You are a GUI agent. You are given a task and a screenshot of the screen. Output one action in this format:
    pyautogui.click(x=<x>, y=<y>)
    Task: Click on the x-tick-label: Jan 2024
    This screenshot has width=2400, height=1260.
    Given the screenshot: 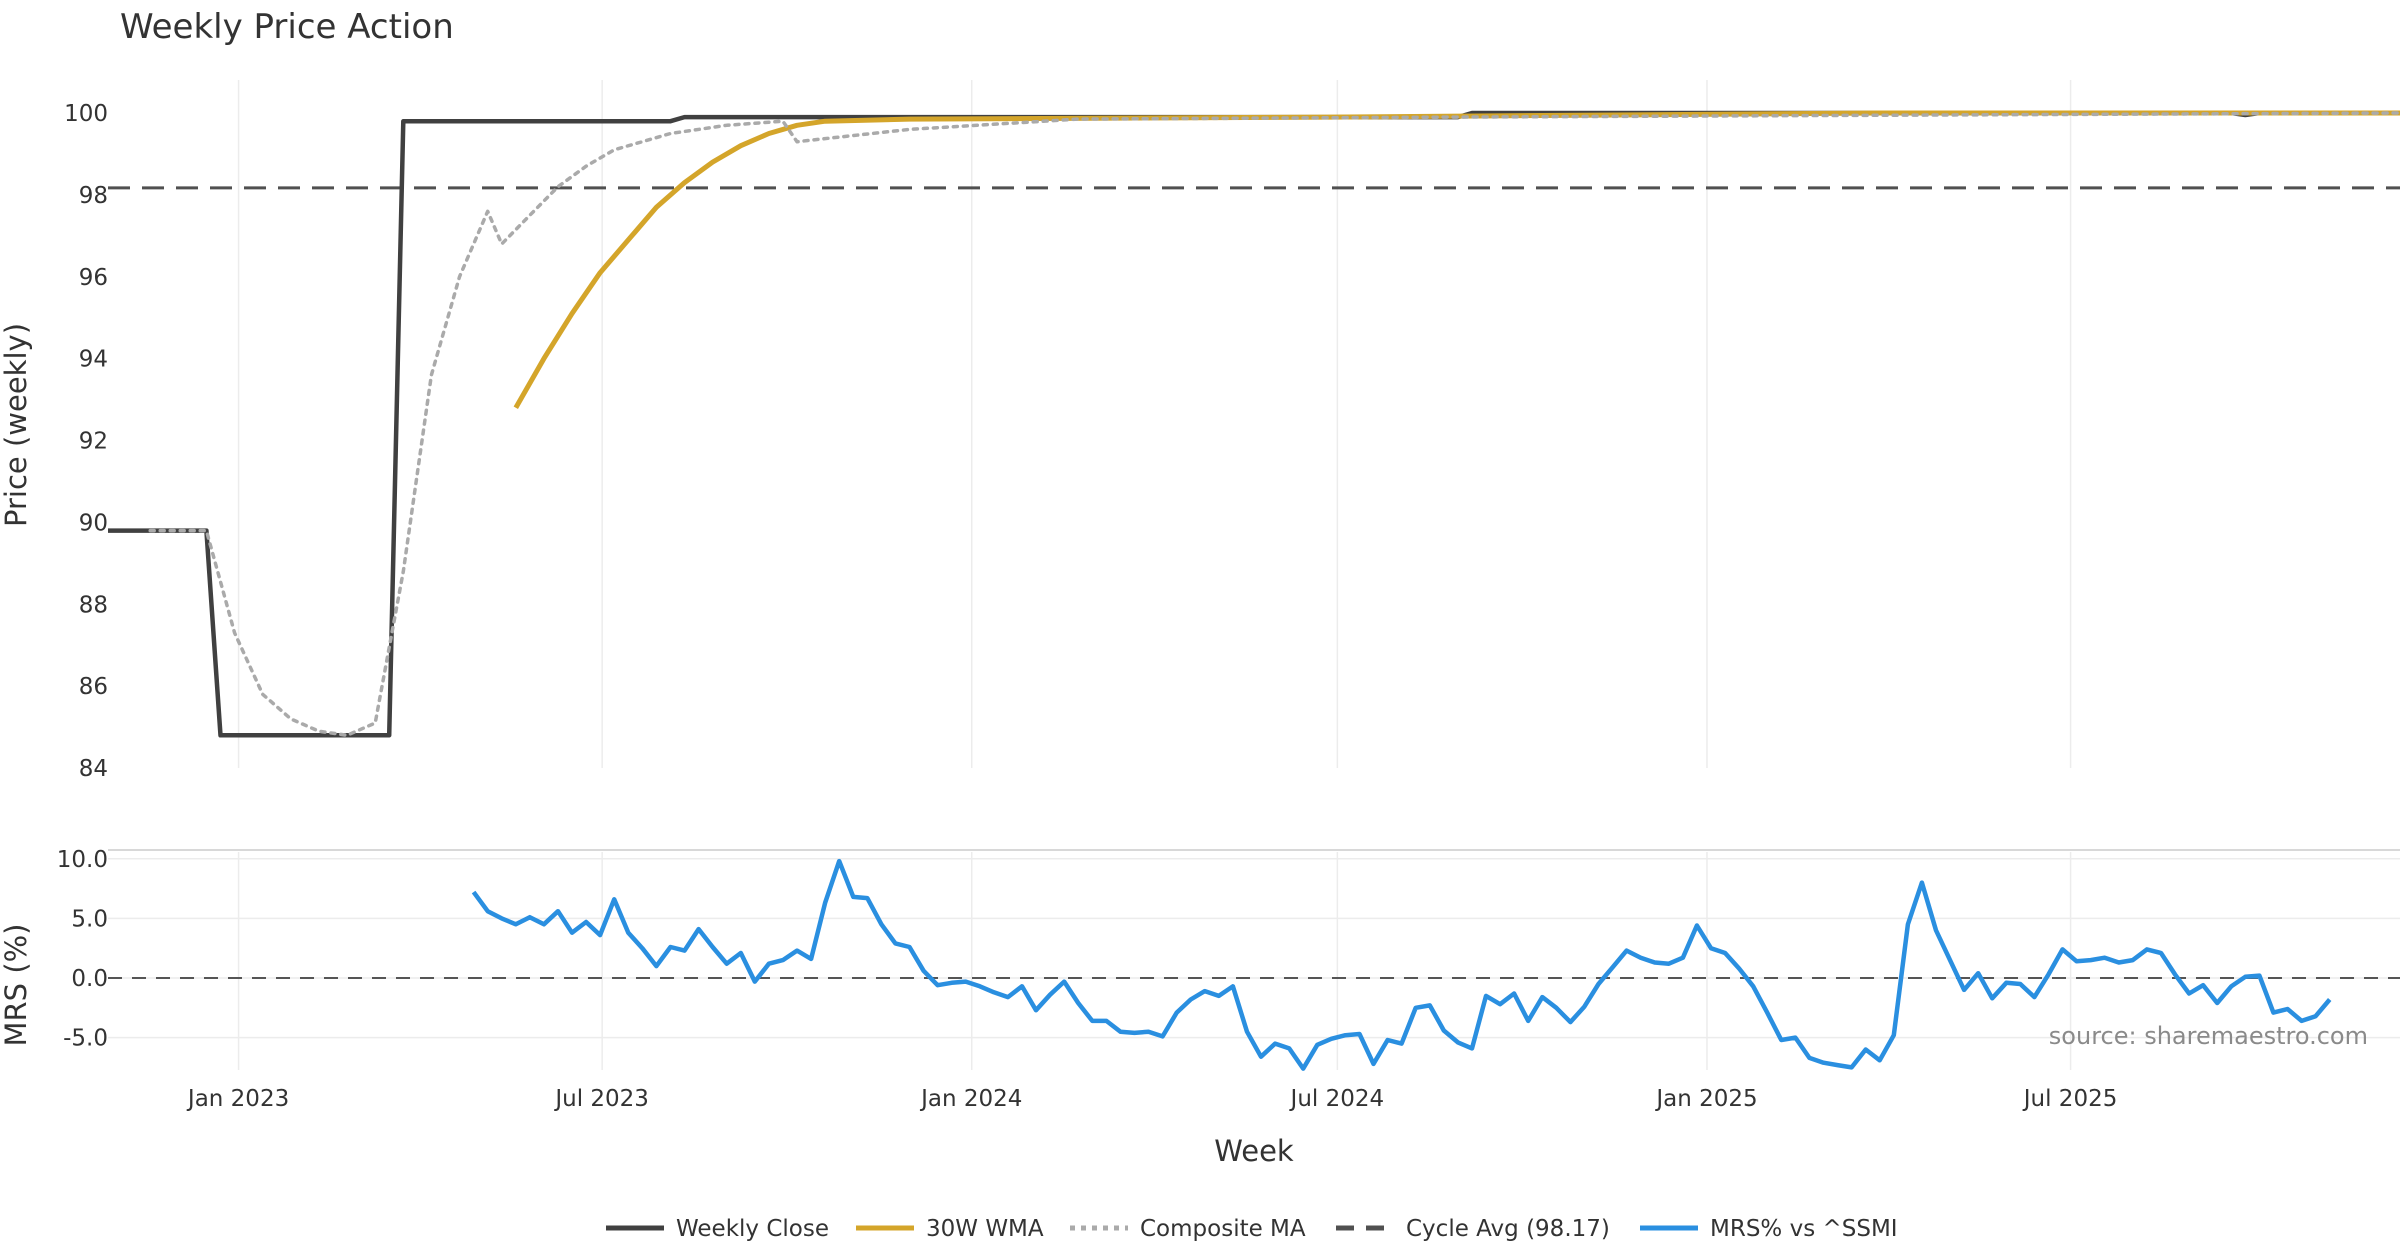 What is the action you would take?
    pyautogui.click(x=970, y=1099)
    